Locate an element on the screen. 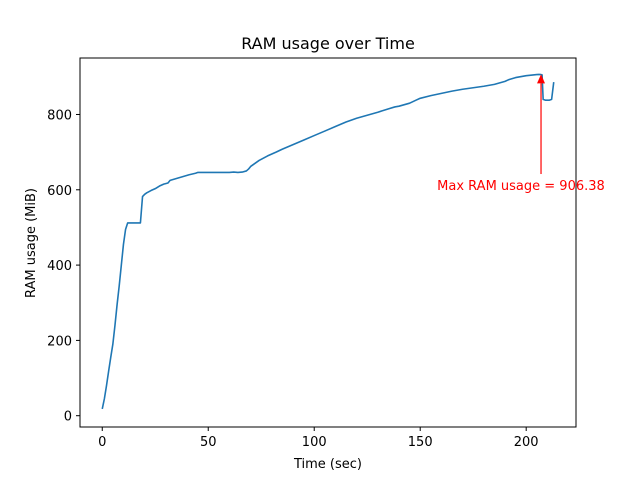  y-tick-label-2: 400 is located at coordinates (59, 266).